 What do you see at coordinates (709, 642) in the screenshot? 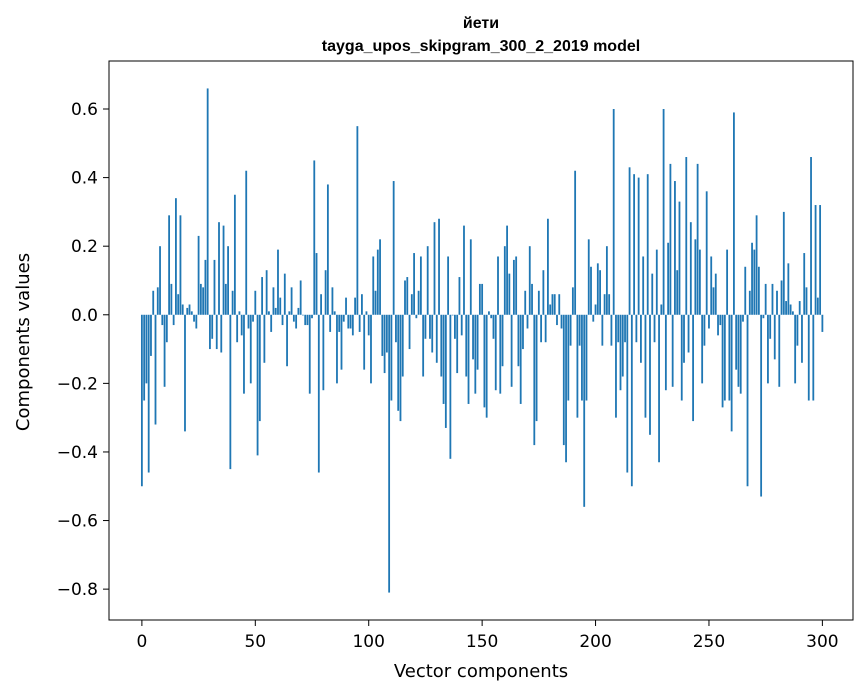
I see `x-tick-label: 250` at bounding box center [709, 642].